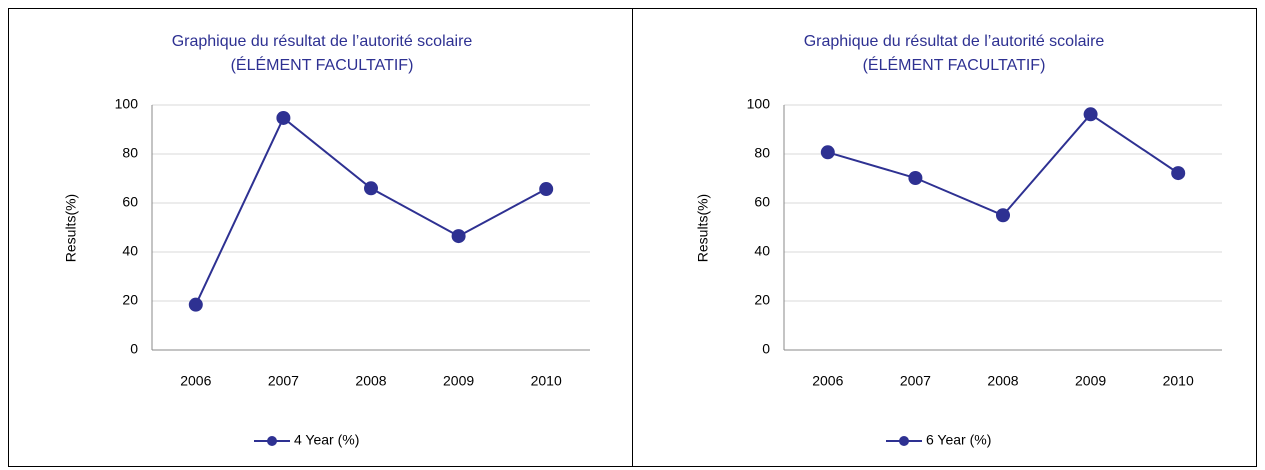 The width and height of the screenshot is (1265, 470). What do you see at coordinates (958, 440) in the screenshot?
I see `legend-label: 6 Year (%)` at bounding box center [958, 440].